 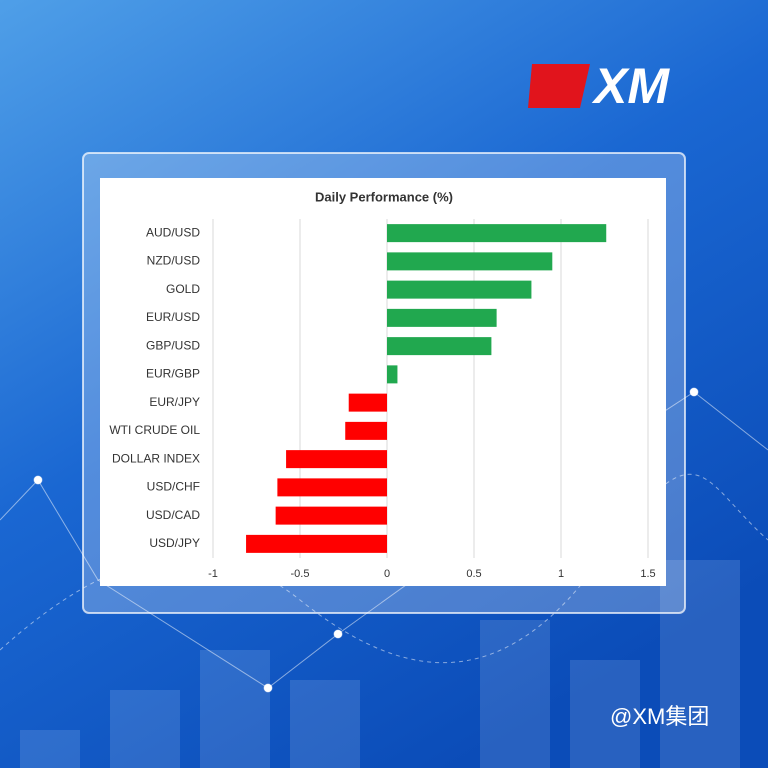 What do you see at coordinates (659, 716) in the screenshot?
I see `watermark: @XM集团` at bounding box center [659, 716].